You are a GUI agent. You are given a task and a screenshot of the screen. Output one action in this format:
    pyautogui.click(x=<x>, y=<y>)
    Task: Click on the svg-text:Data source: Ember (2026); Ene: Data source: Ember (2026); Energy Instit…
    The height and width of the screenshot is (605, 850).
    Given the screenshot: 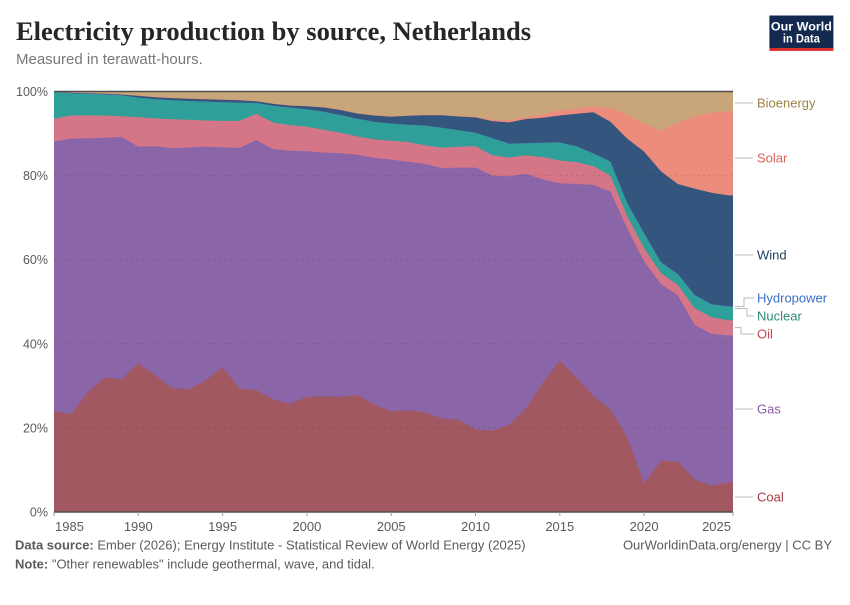 What is the action you would take?
    pyautogui.click(x=270, y=545)
    